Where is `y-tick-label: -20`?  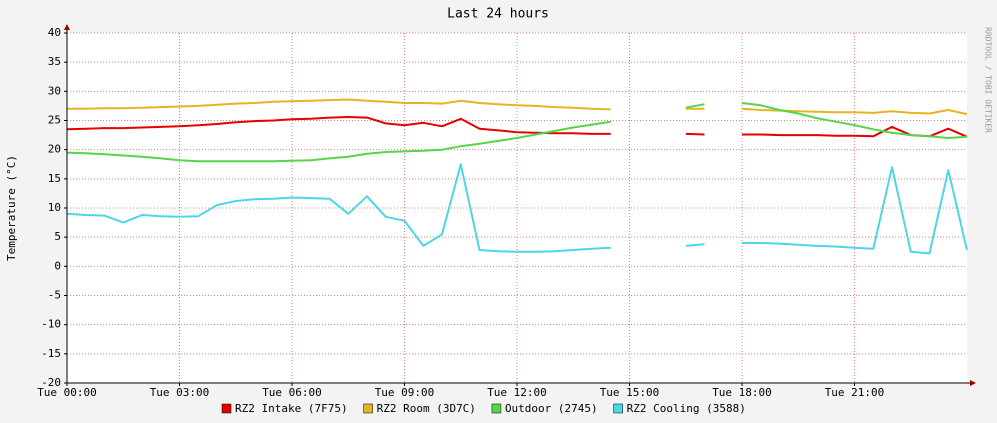
y-tick-label: -20 is located at coordinates (51, 382).